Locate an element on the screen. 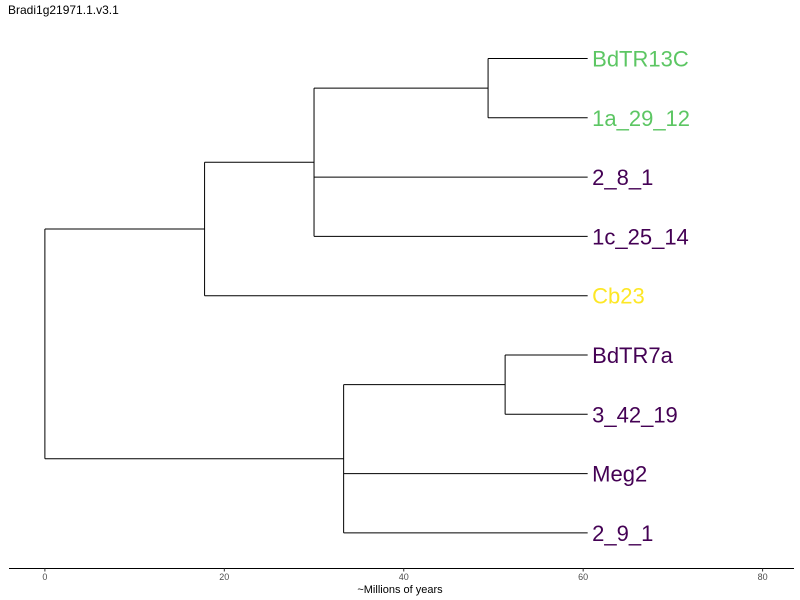  x-tick-label-60: 60 is located at coordinates (583, 577).